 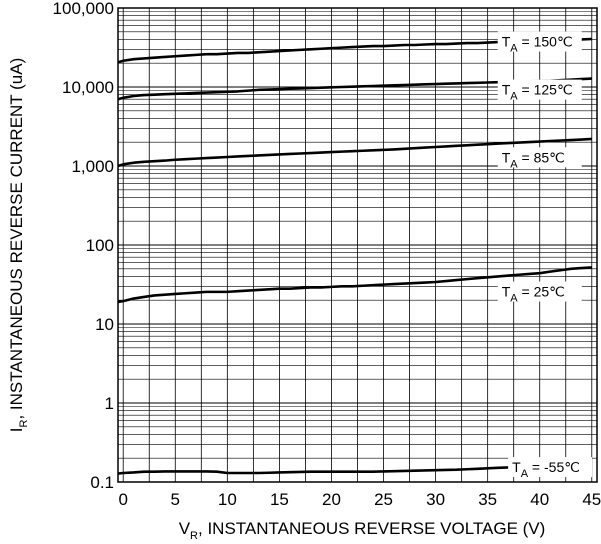 I want to click on y-tick-label: 10, so click(x=104, y=324).